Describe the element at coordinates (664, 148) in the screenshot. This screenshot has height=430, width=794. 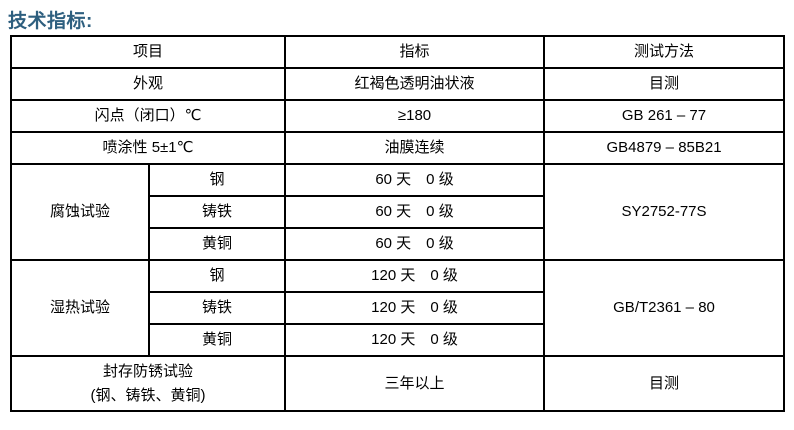
I see `cell-sprayability-method: GB4879 – 85B21` at that location.